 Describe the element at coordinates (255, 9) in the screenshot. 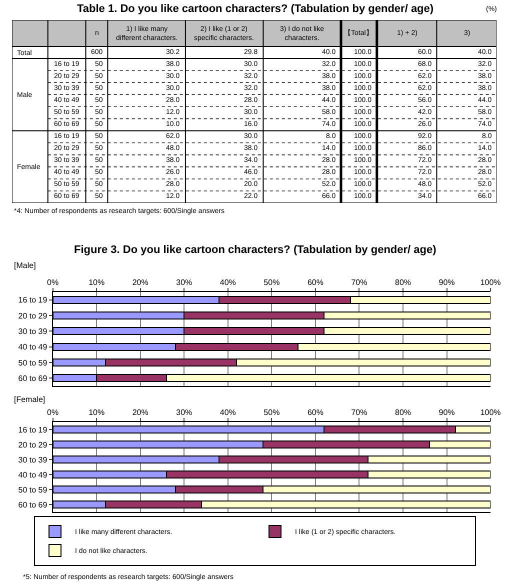

I see `text: Table 1. Do you like cartoon characters? (Tabulation by gender/ age)` at that location.